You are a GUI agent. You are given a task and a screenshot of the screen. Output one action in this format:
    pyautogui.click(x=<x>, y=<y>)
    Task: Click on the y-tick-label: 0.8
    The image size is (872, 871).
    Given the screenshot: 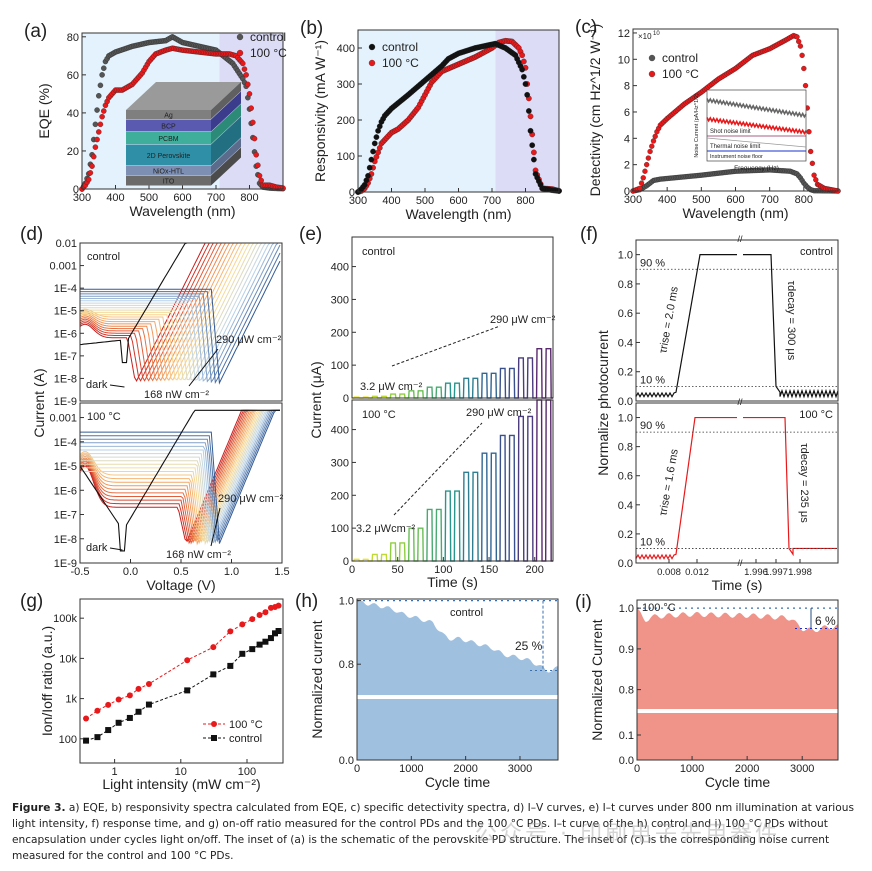 What is the action you would take?
    pyautogui.click(x=625, y=448)
    